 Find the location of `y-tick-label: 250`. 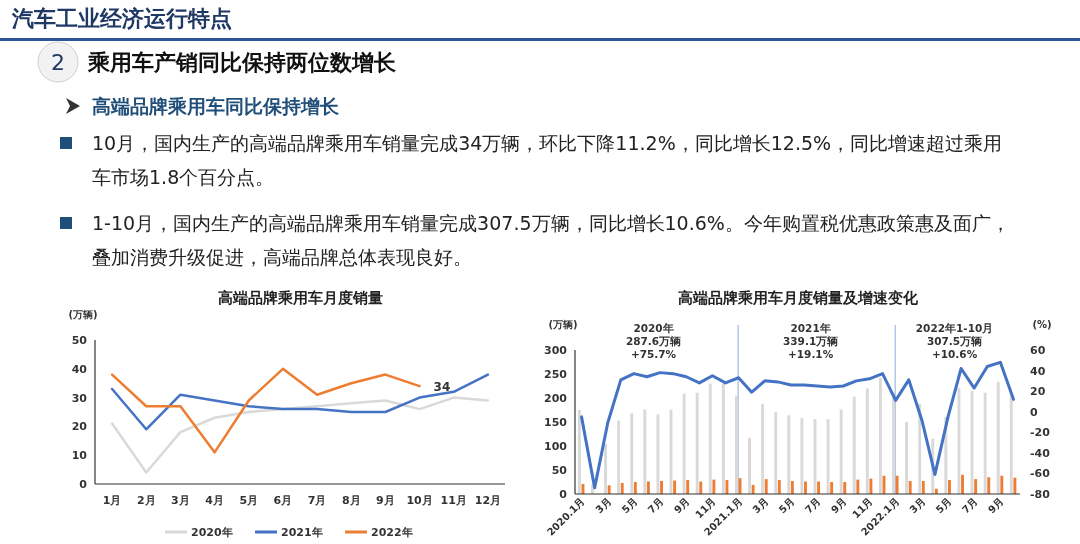

y-tick-label: 250 is located at coordinates (556, 374).